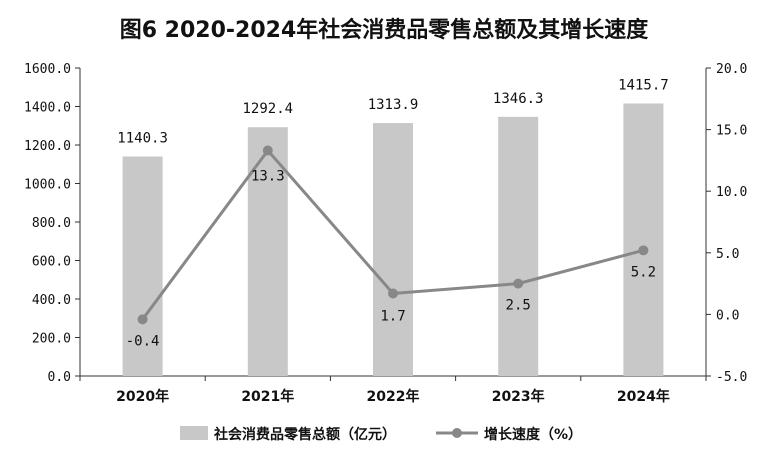 This screenshot has width=768, height=463. I want to click on y-left-tick-label: 800.0, so click(51, 223).